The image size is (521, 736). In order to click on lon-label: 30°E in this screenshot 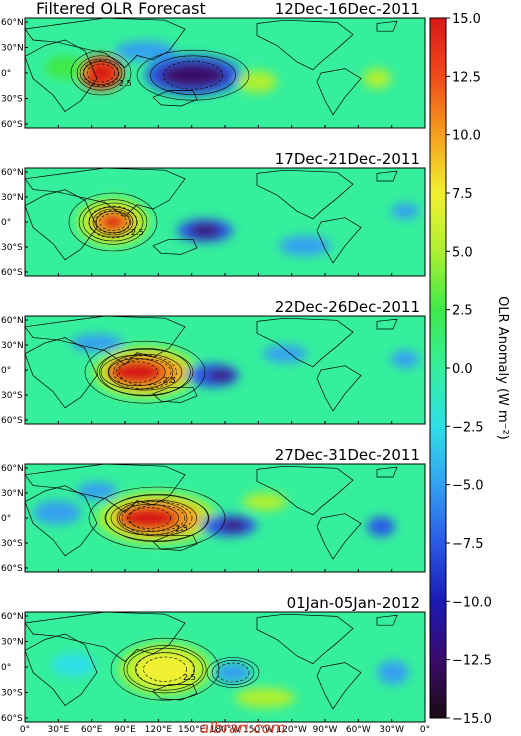, I will do `click(59, 730)`.